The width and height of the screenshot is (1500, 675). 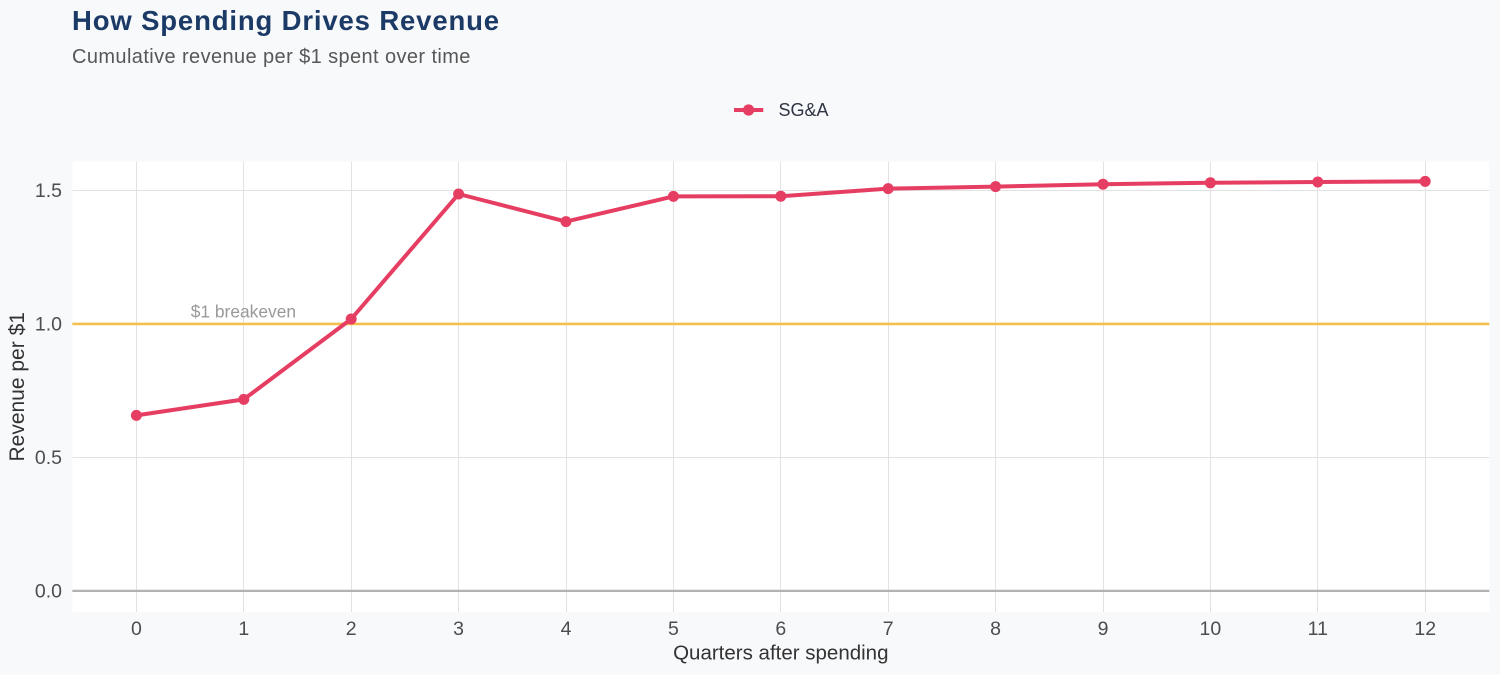 What do you see at coordinates (458, 629) in the screenshot?
I see `svg-text: 3` at bounding box center [458, 629].